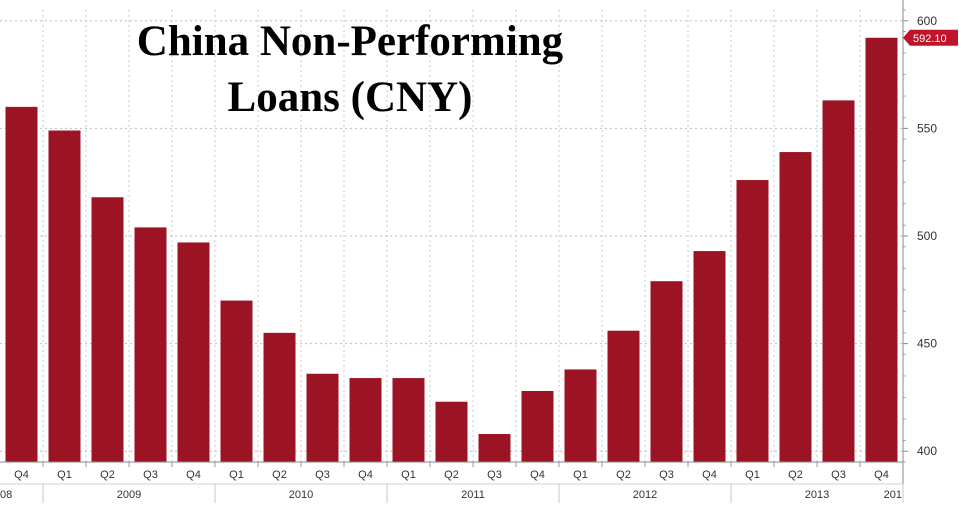 The height and width of the screenshot is (508, 959). I want to click on last-value-label: 592.10, so click(930, 39).